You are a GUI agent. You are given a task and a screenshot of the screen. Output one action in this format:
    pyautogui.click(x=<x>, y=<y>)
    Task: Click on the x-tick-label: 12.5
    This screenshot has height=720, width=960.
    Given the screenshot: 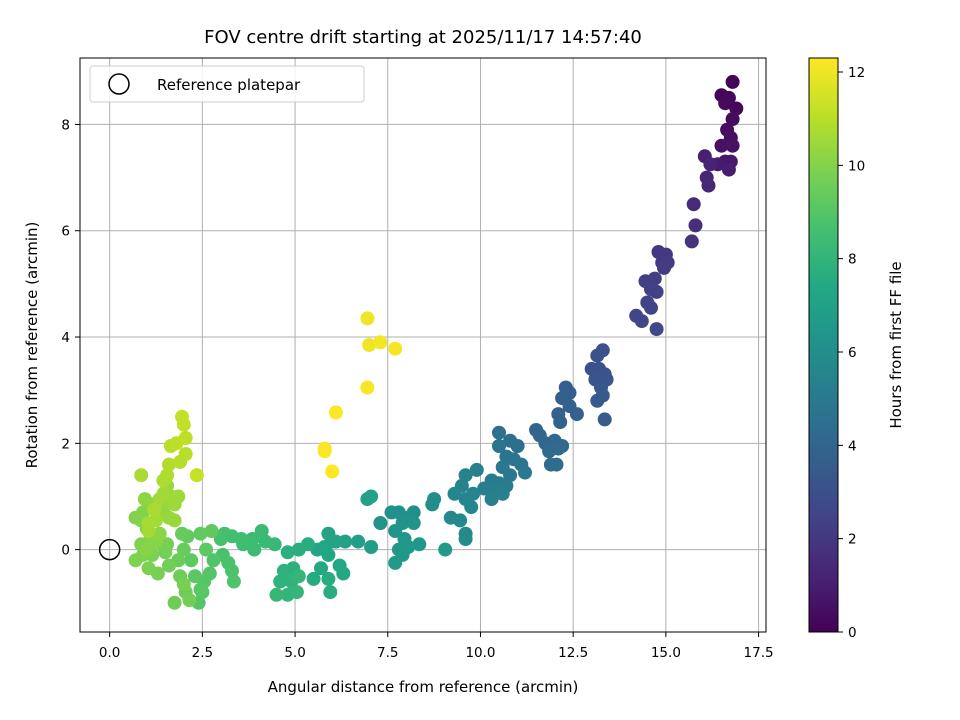 What is the action you would take?
    pyautogui.click(x=573, y=653)
    